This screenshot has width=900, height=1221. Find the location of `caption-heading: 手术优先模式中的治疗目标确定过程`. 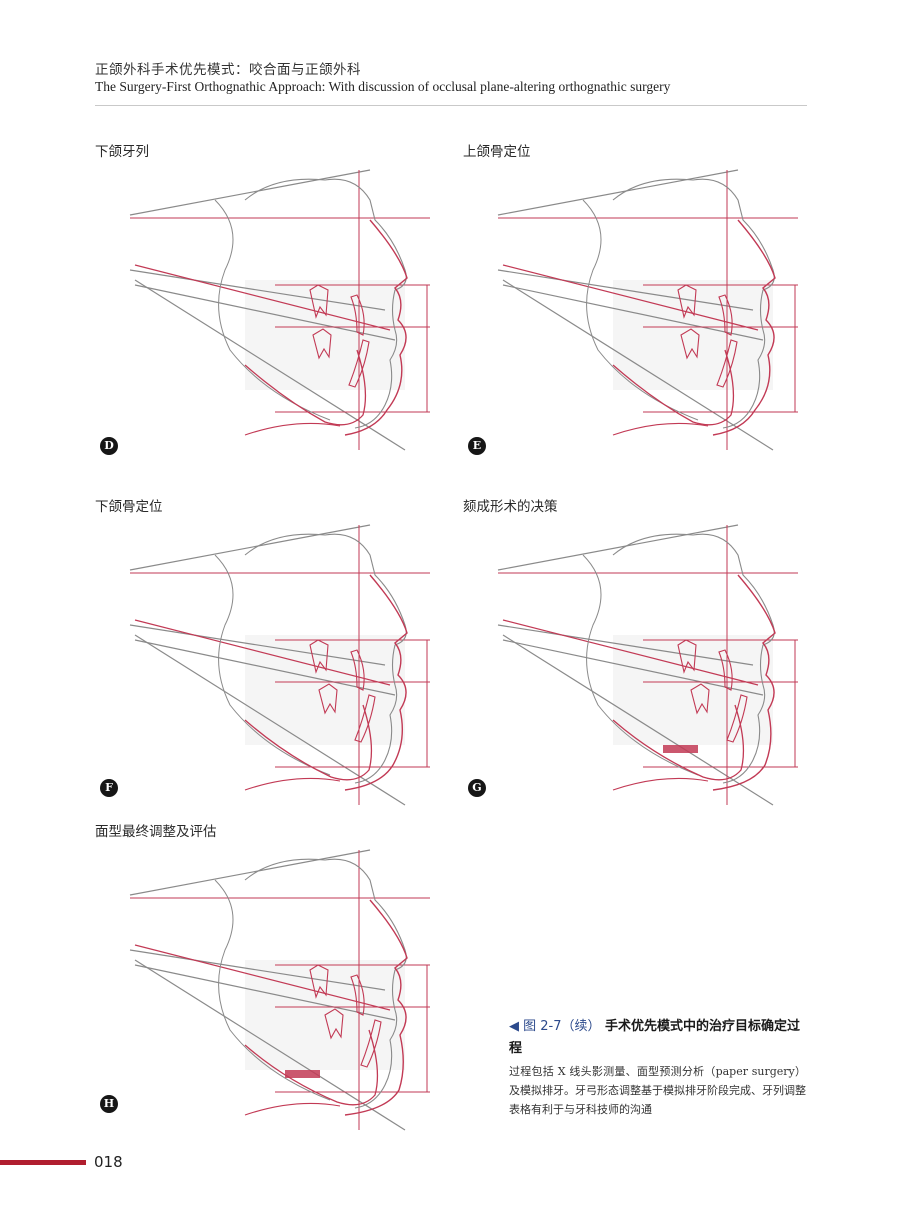

caption-heading: 手术优先模式中的治疗目标确定过程 is located at coordinates (655, 1037).